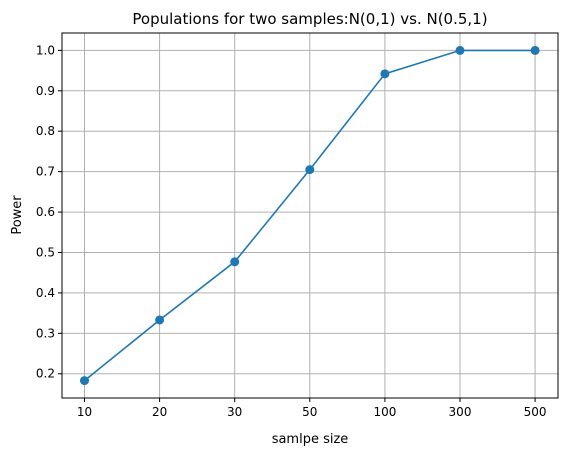  Describe the element at coordinates (17, 215) in the screenshot. I see `y-axis-label: Power` at that location.